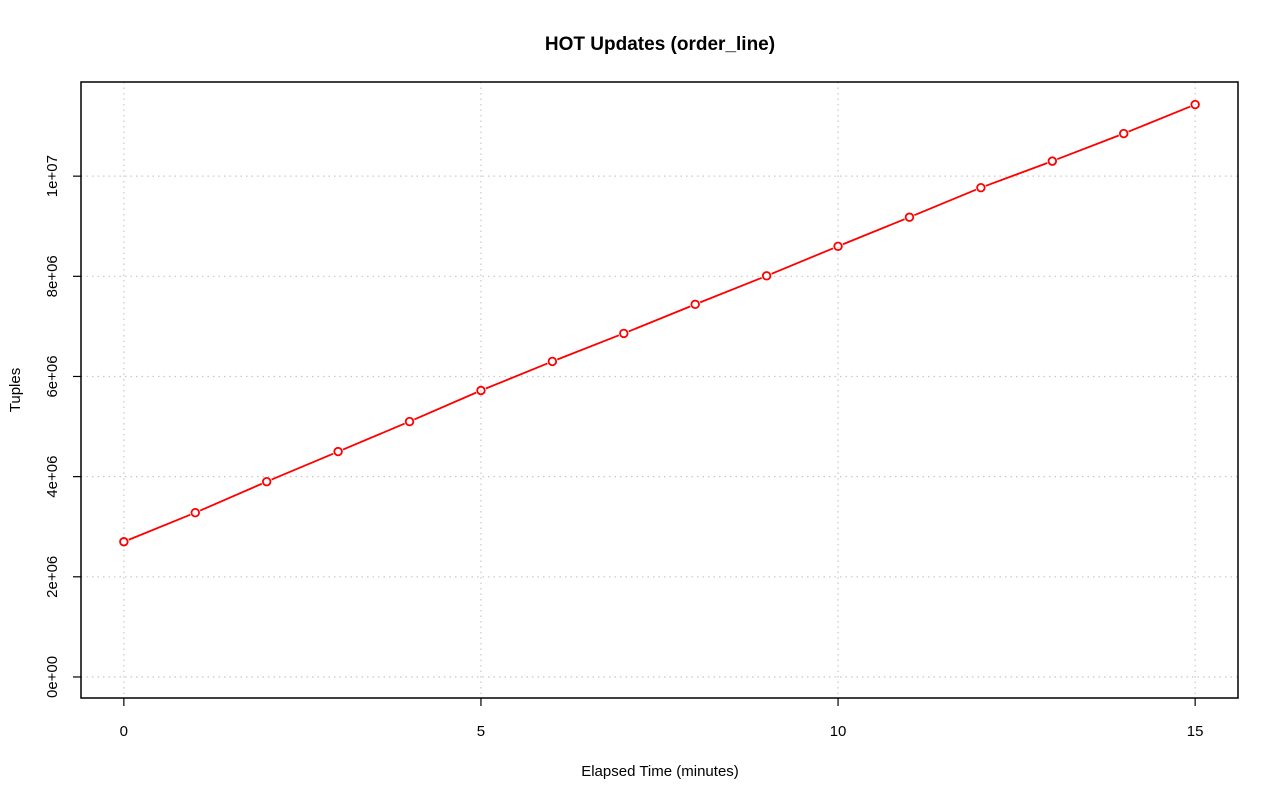  What do you see at coordinates (838, 731) in the screenshot?
I see `x-tick-label: 10` at bounding box center [838, 731].